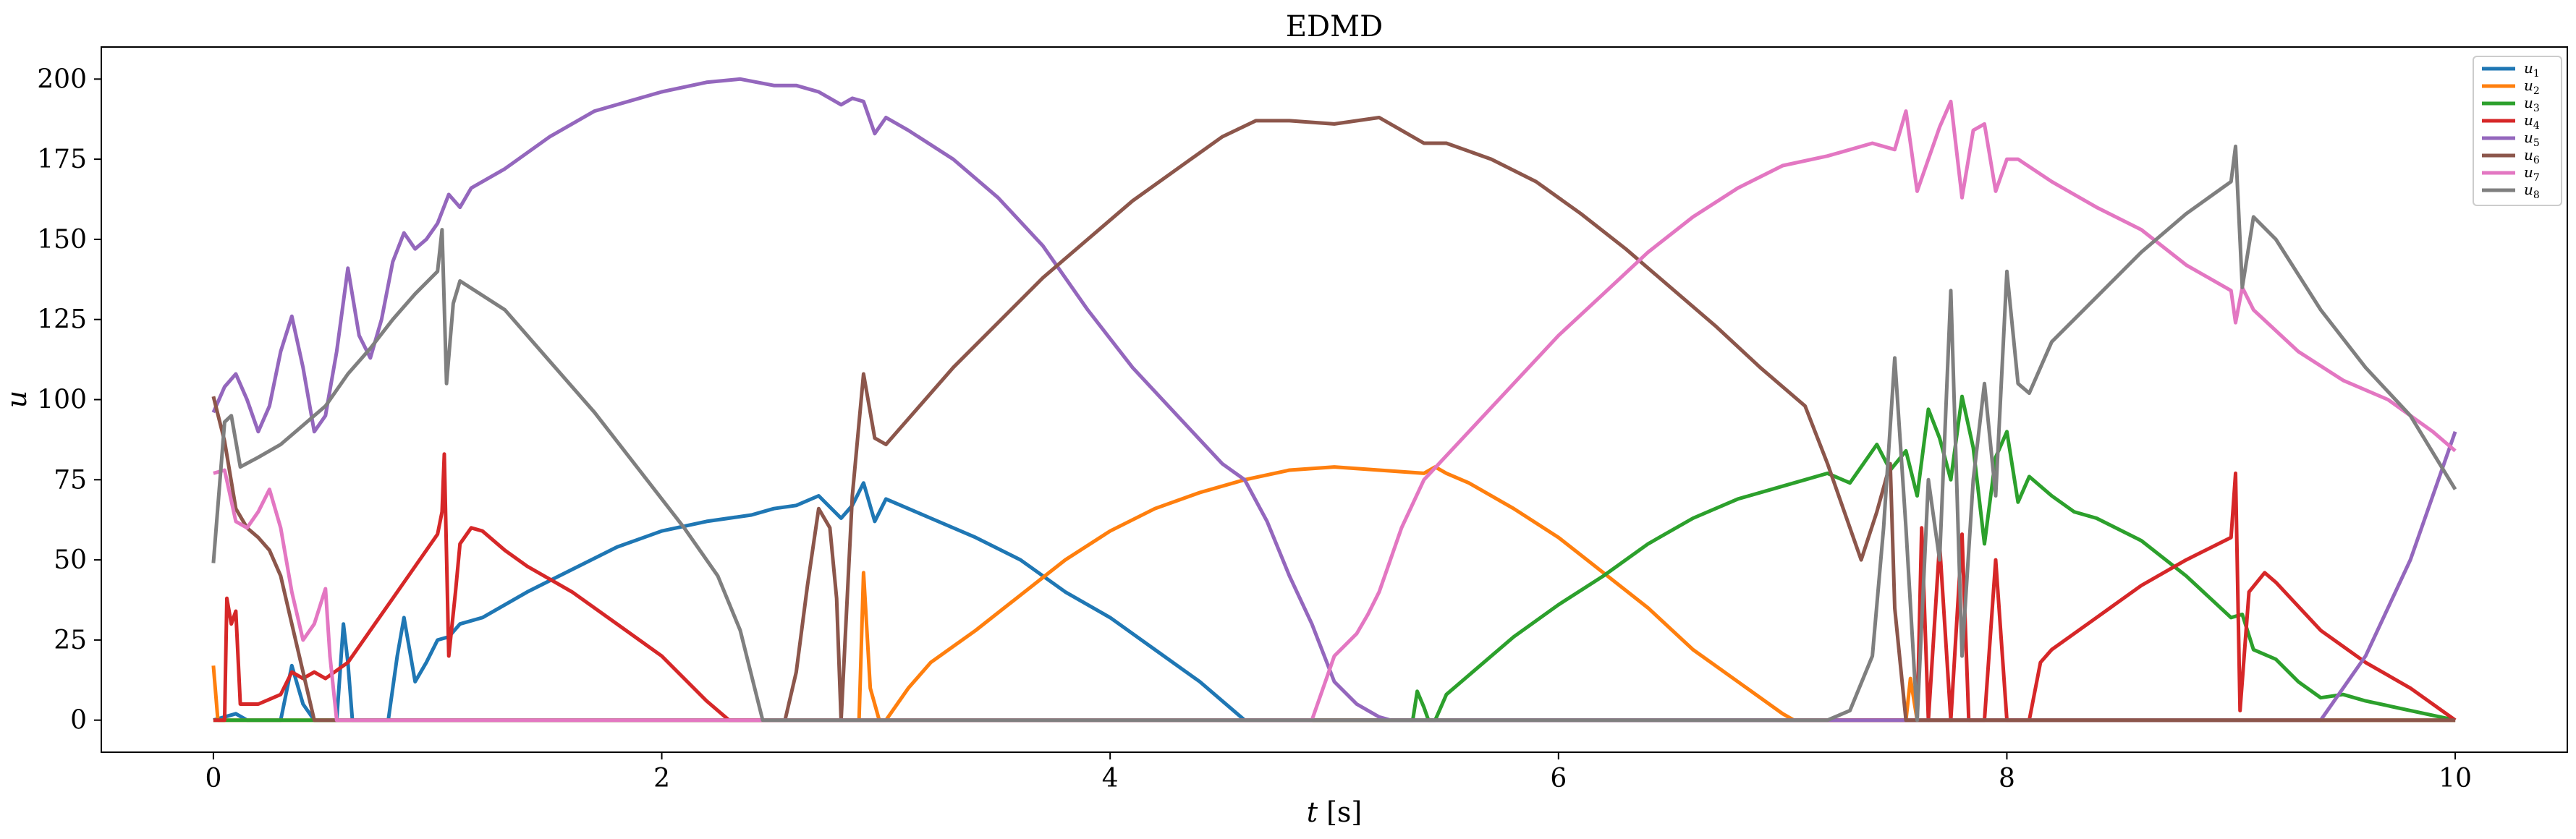  I want to click on legend-label-u4: u4, so click(2532, 121).